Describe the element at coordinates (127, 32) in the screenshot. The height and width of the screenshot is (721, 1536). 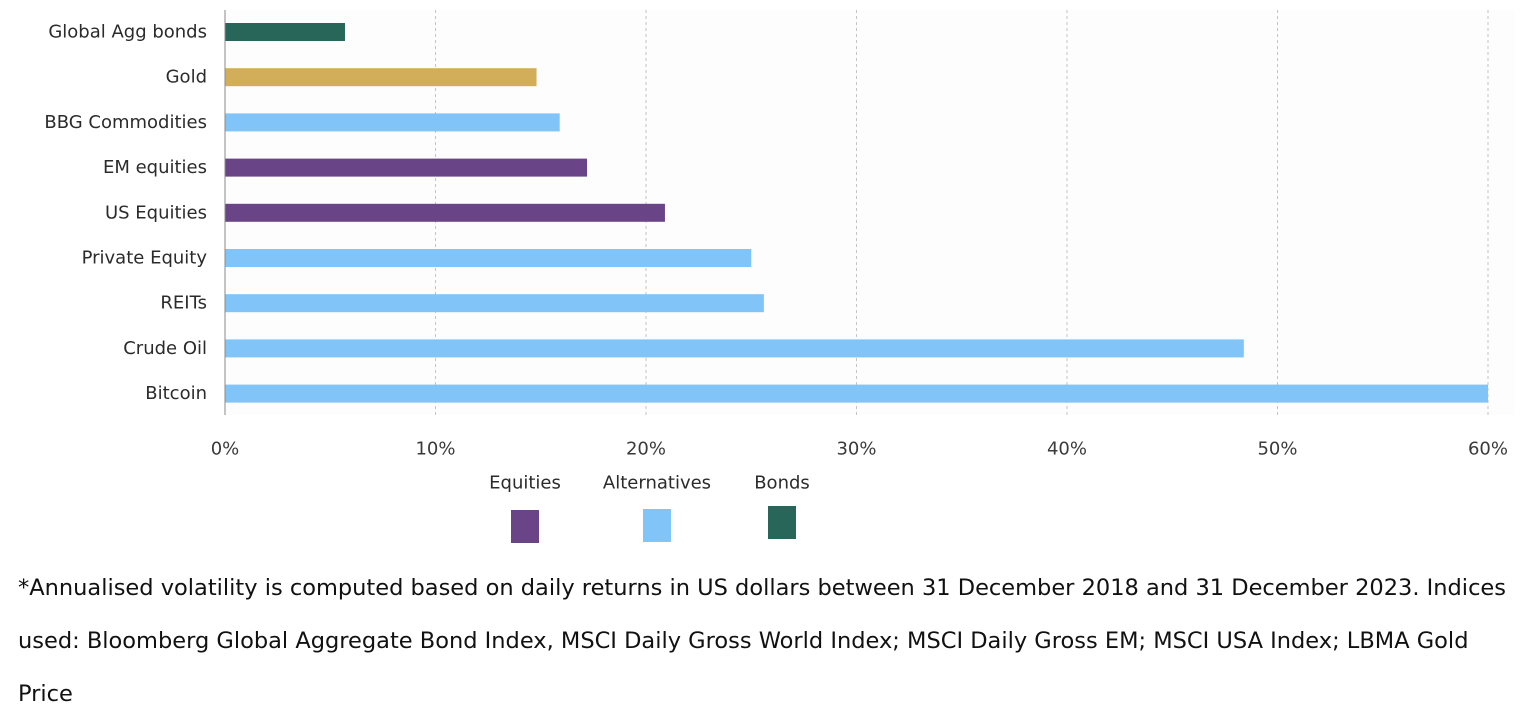
I see `category-label: Global Agg bonds` at that location.